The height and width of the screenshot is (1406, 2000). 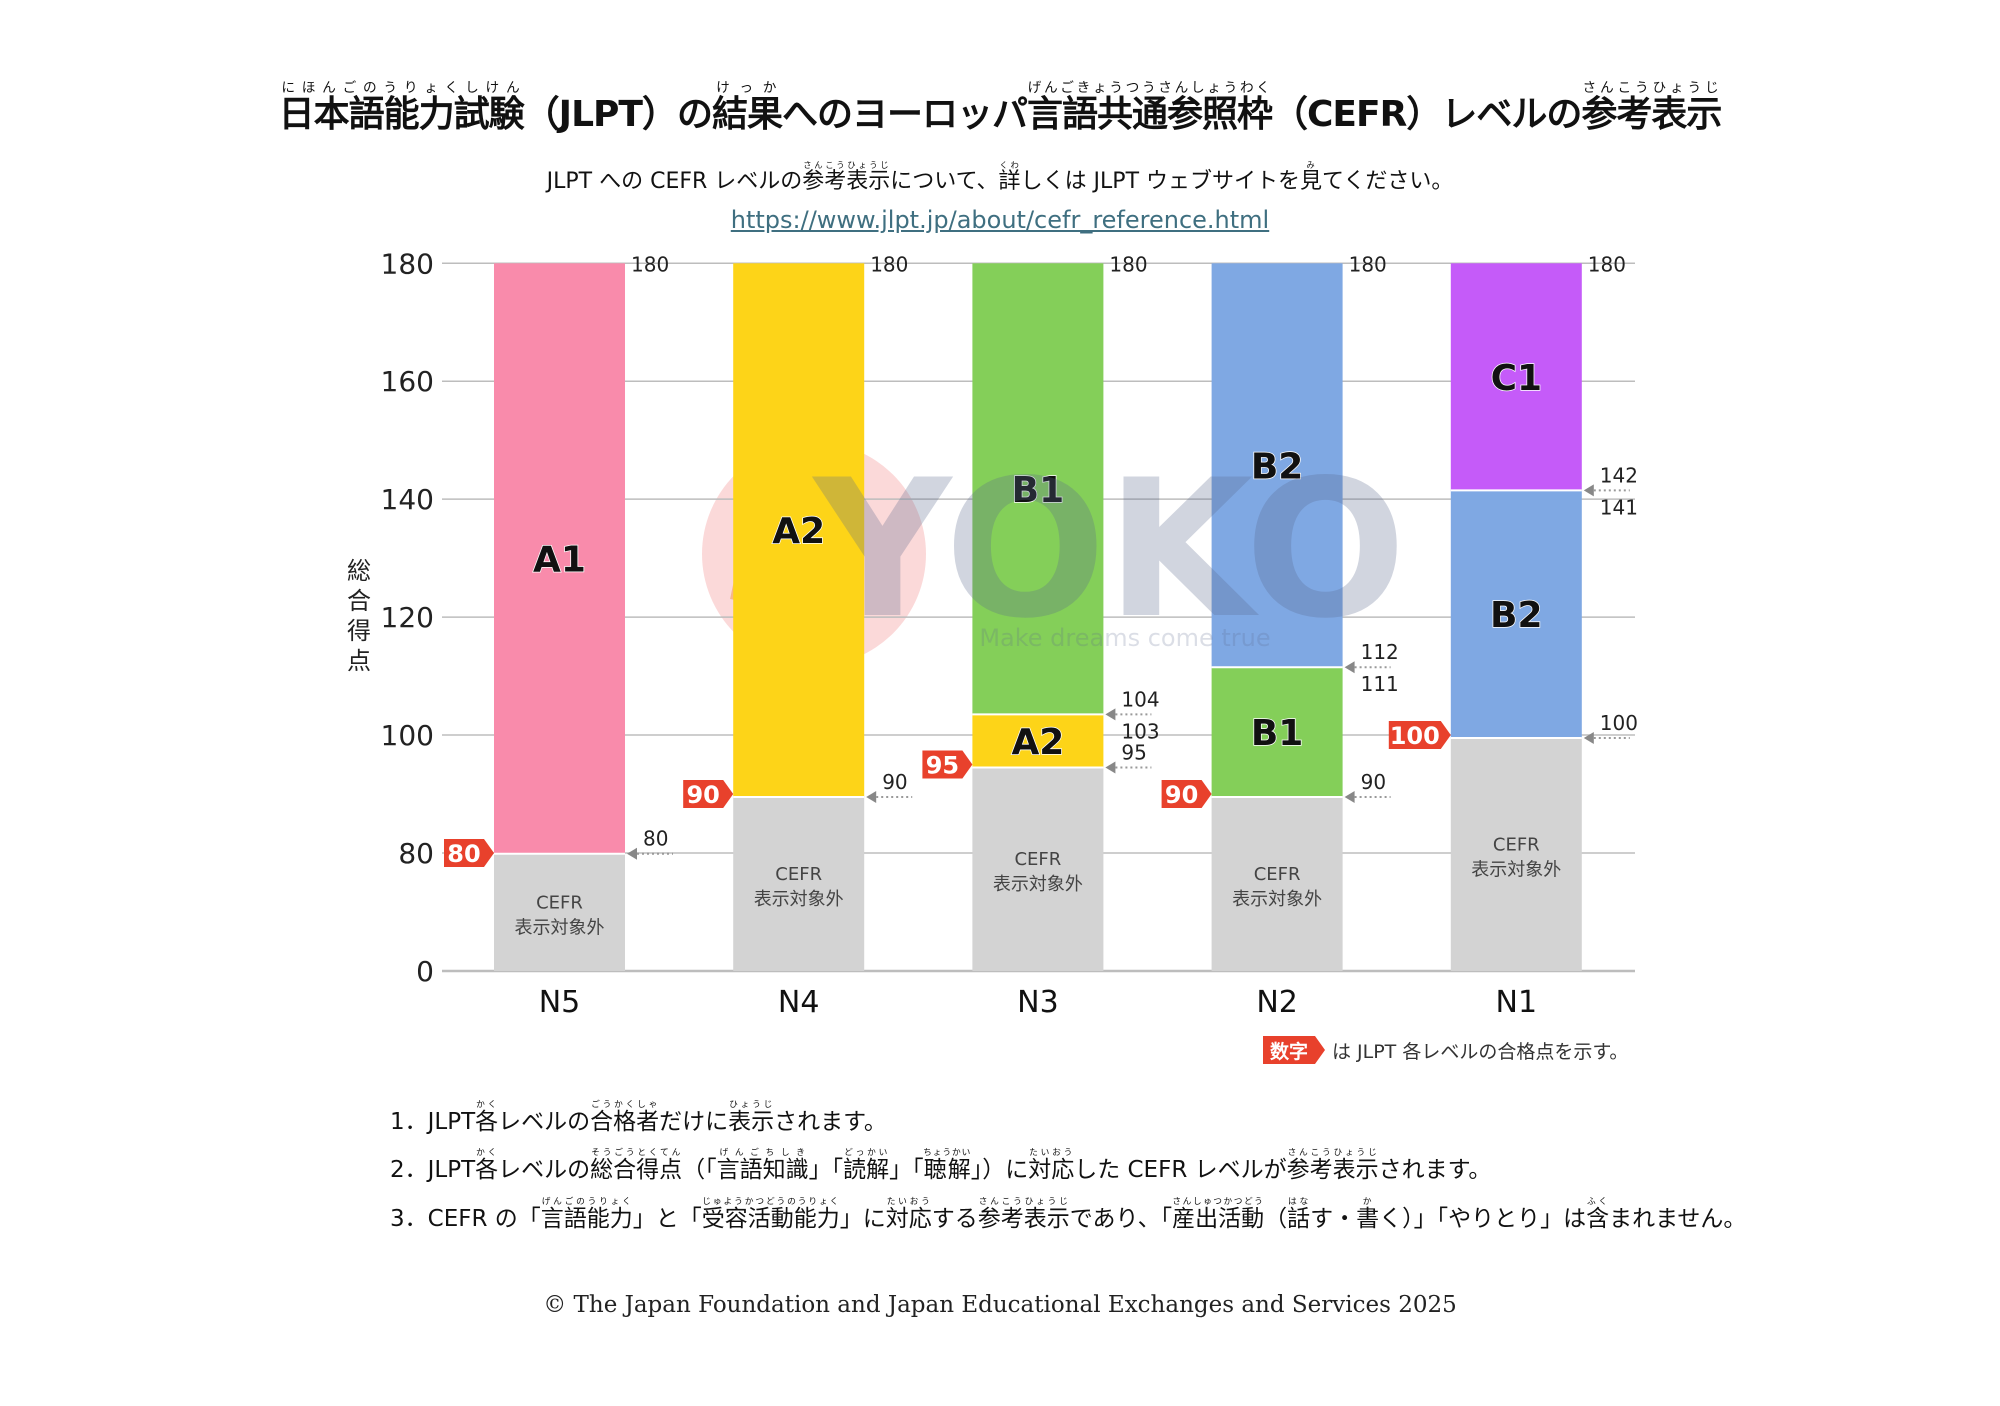 I want to click on cefr-level-label: A2, so click(x=798, y=531).